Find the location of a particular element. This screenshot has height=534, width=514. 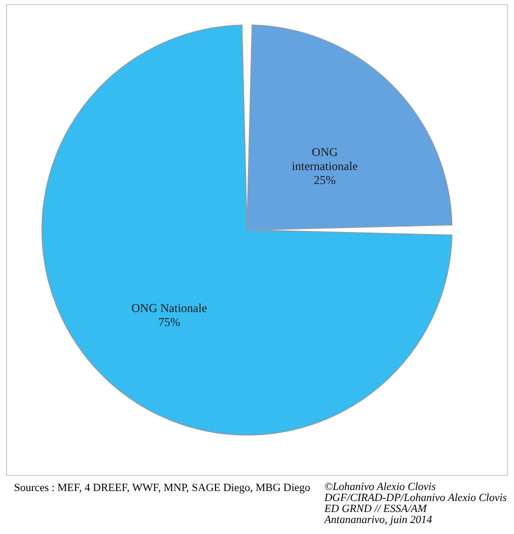

slice-label: ONG internationale is located at coordinates (325, 159).